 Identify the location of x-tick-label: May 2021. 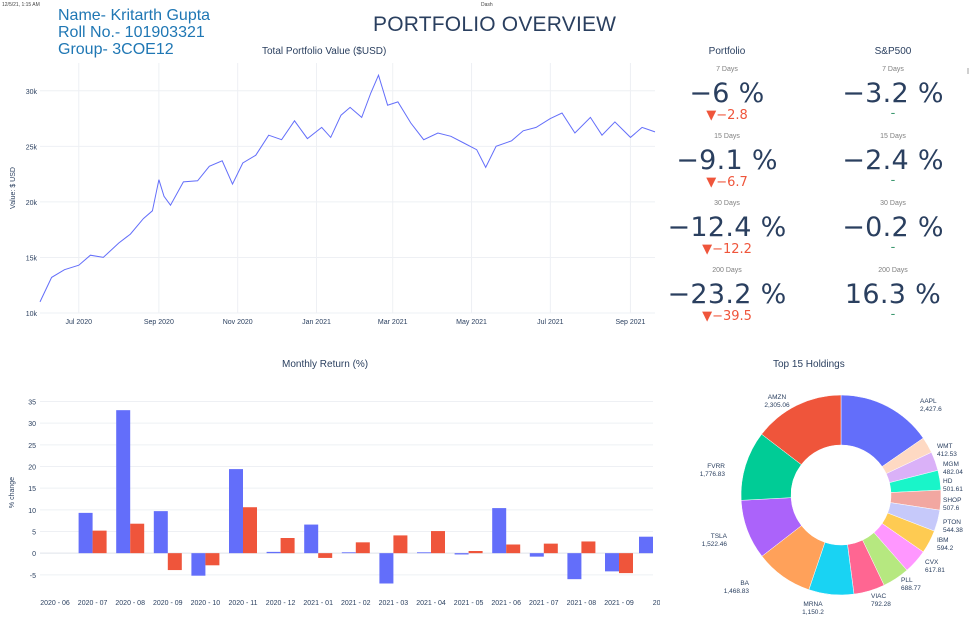
(471, 322).